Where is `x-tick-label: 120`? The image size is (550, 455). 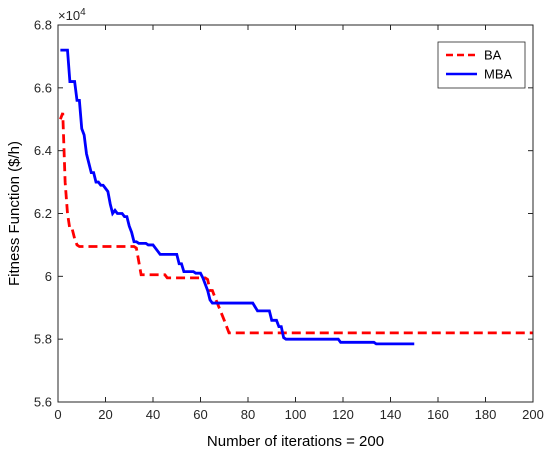
x-tick-label: 120 is located at coordinates (343, 414).